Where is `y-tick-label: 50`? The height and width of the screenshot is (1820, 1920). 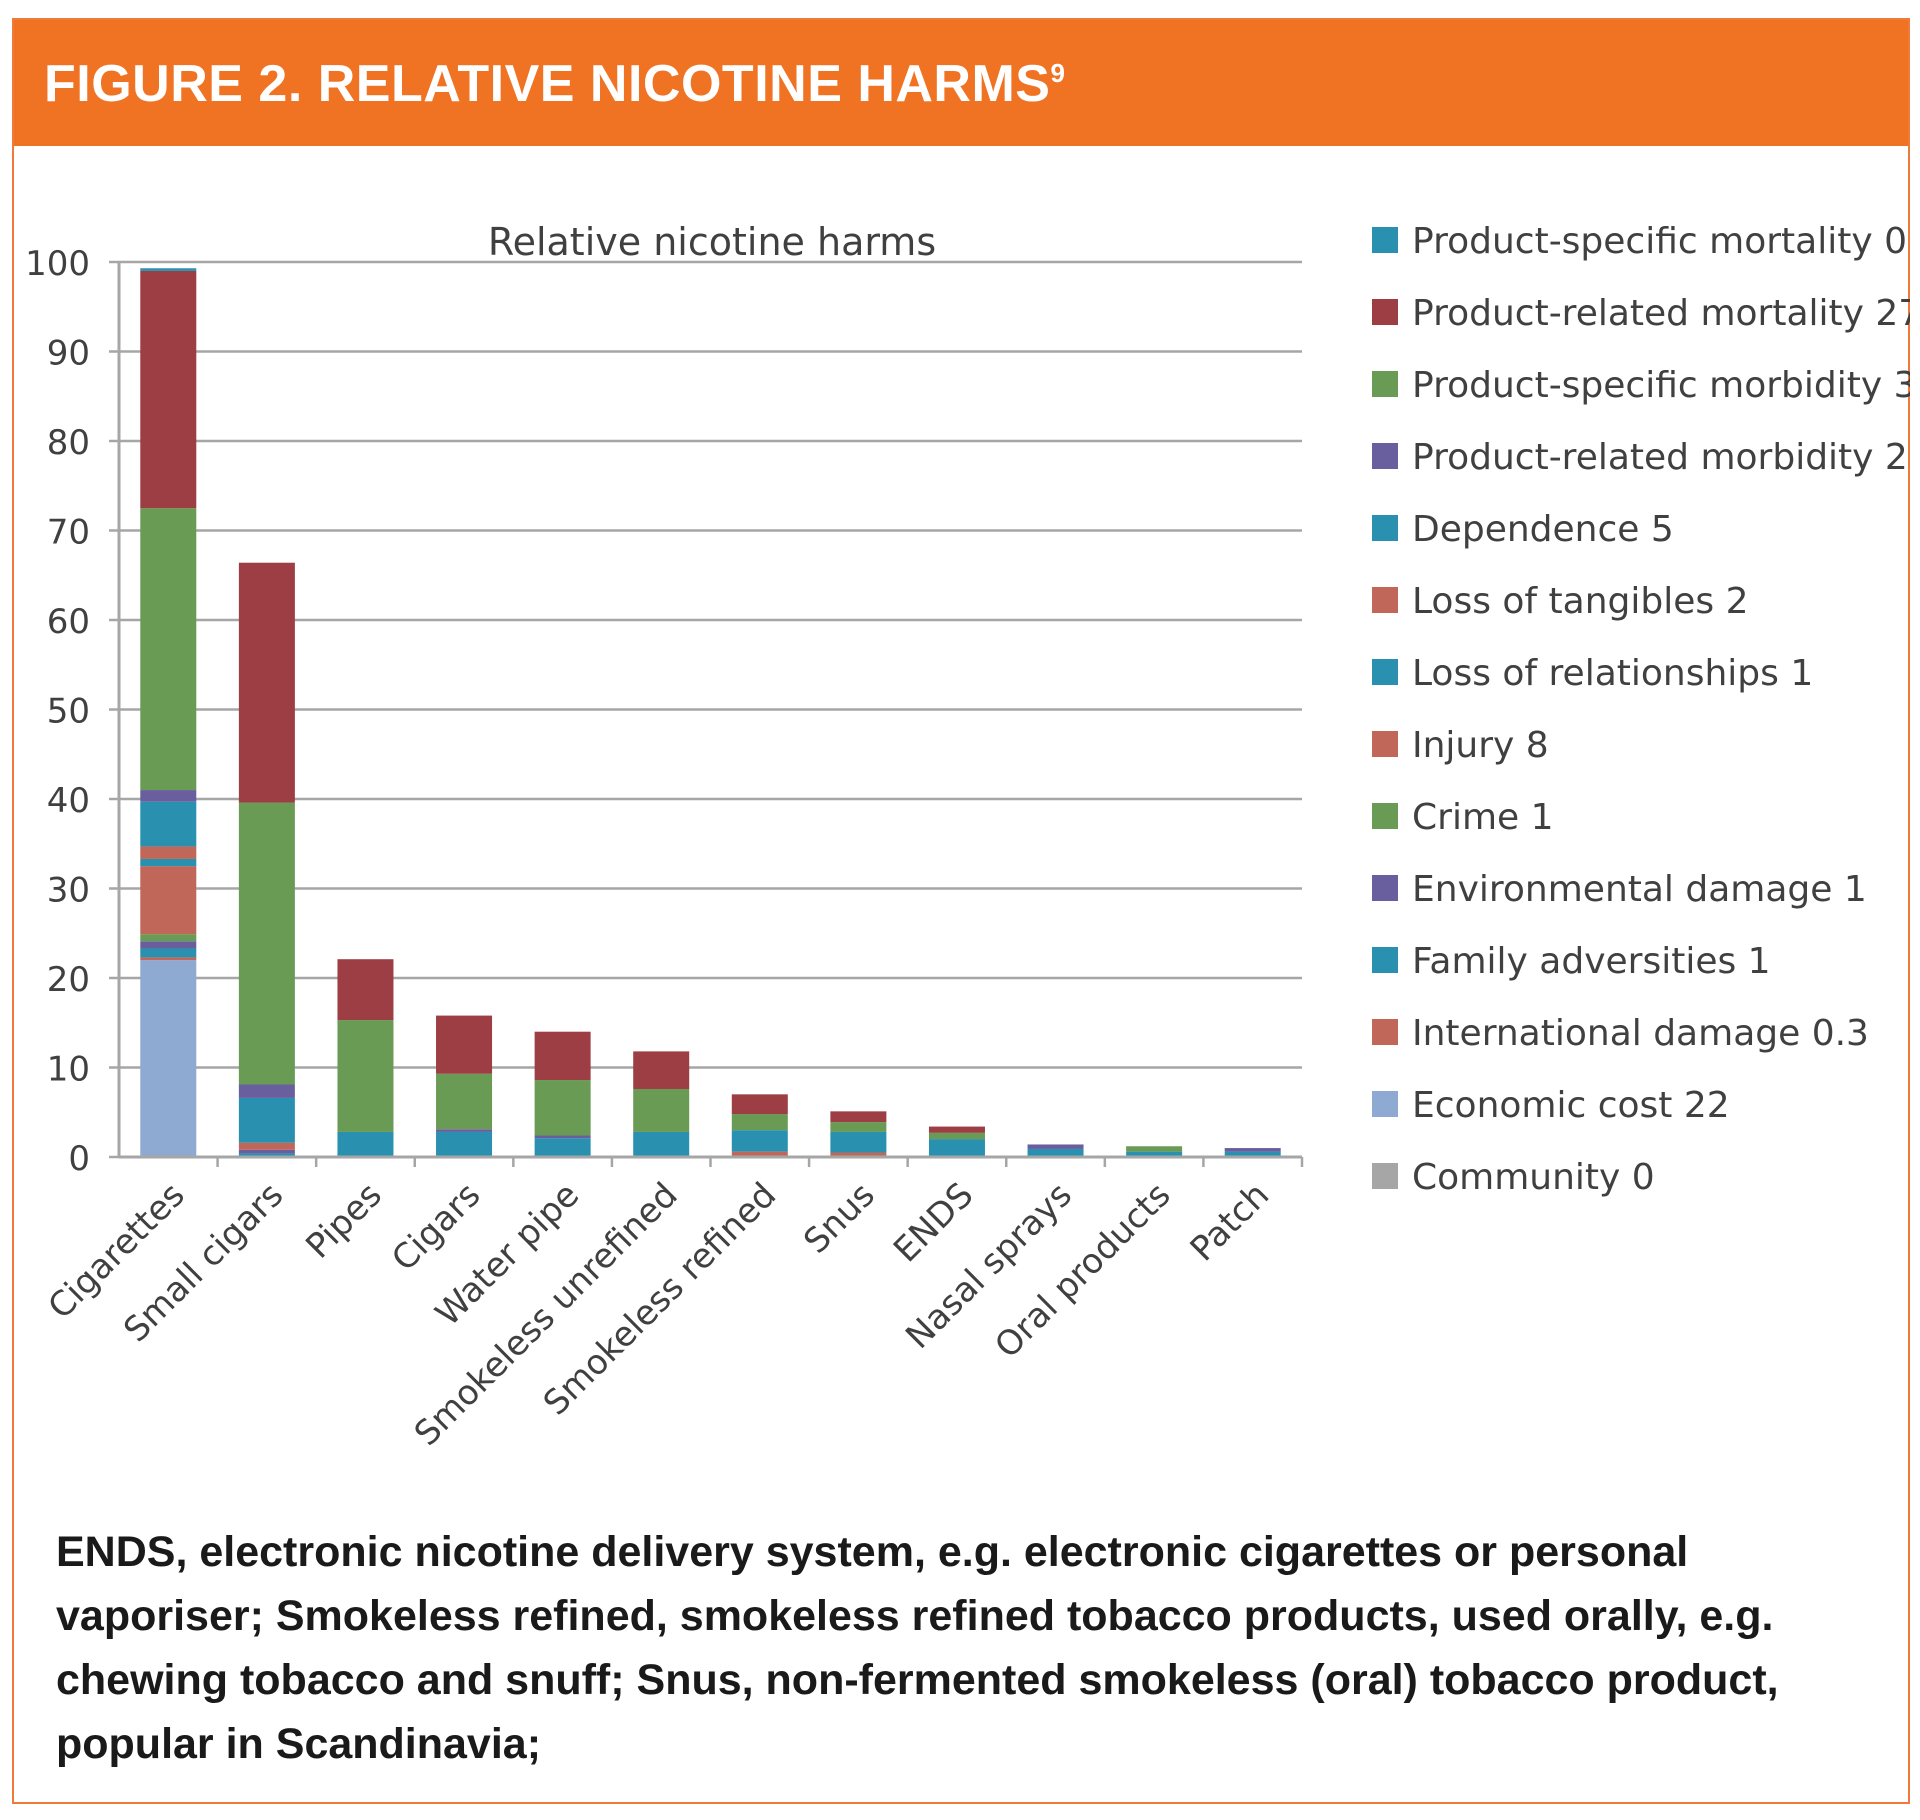
y-tick-label: 50 is located at coordinates (68, 712).